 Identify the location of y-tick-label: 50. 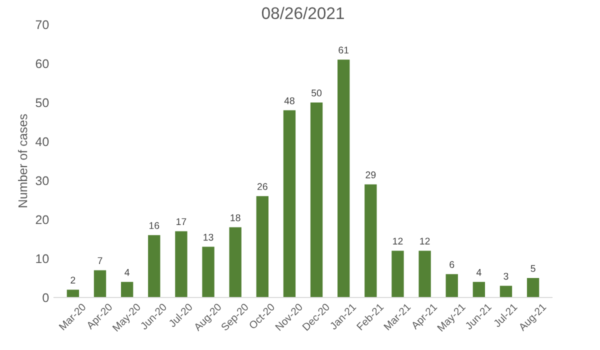
(42, 103).